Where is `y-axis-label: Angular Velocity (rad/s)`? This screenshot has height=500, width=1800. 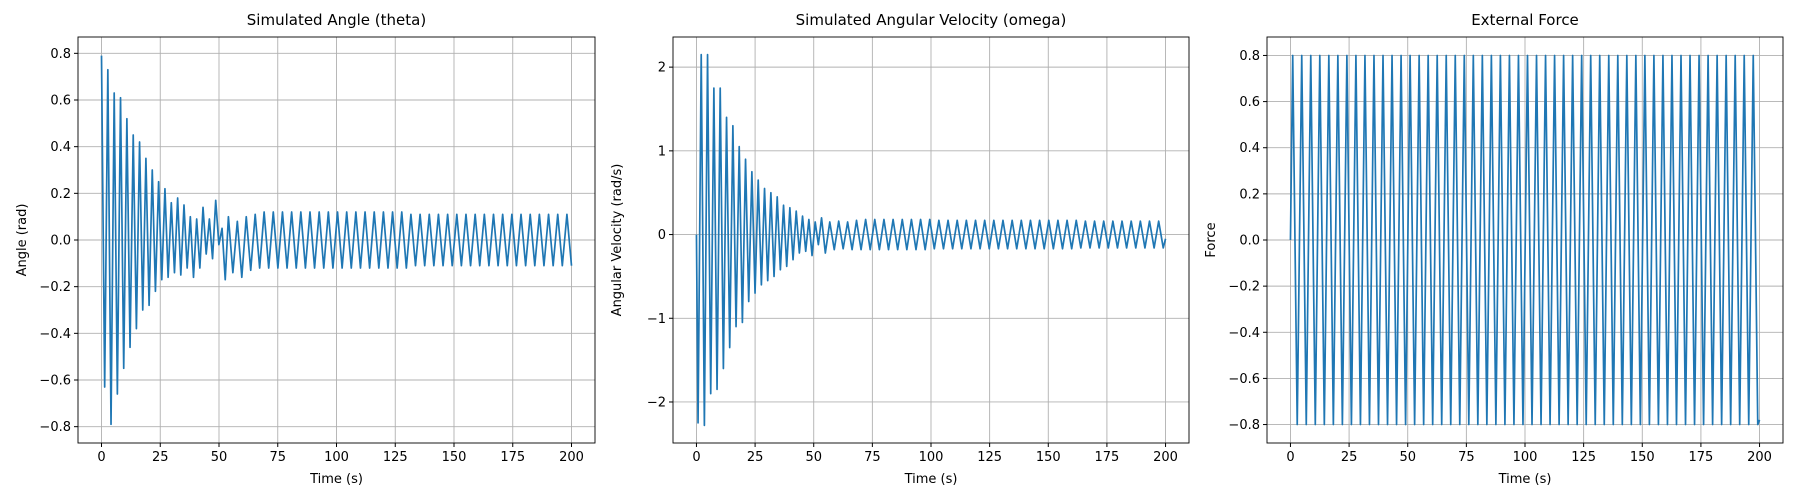 y-axis-label: Angular Velocity (rad/s) is located at coordinates (617, 240).